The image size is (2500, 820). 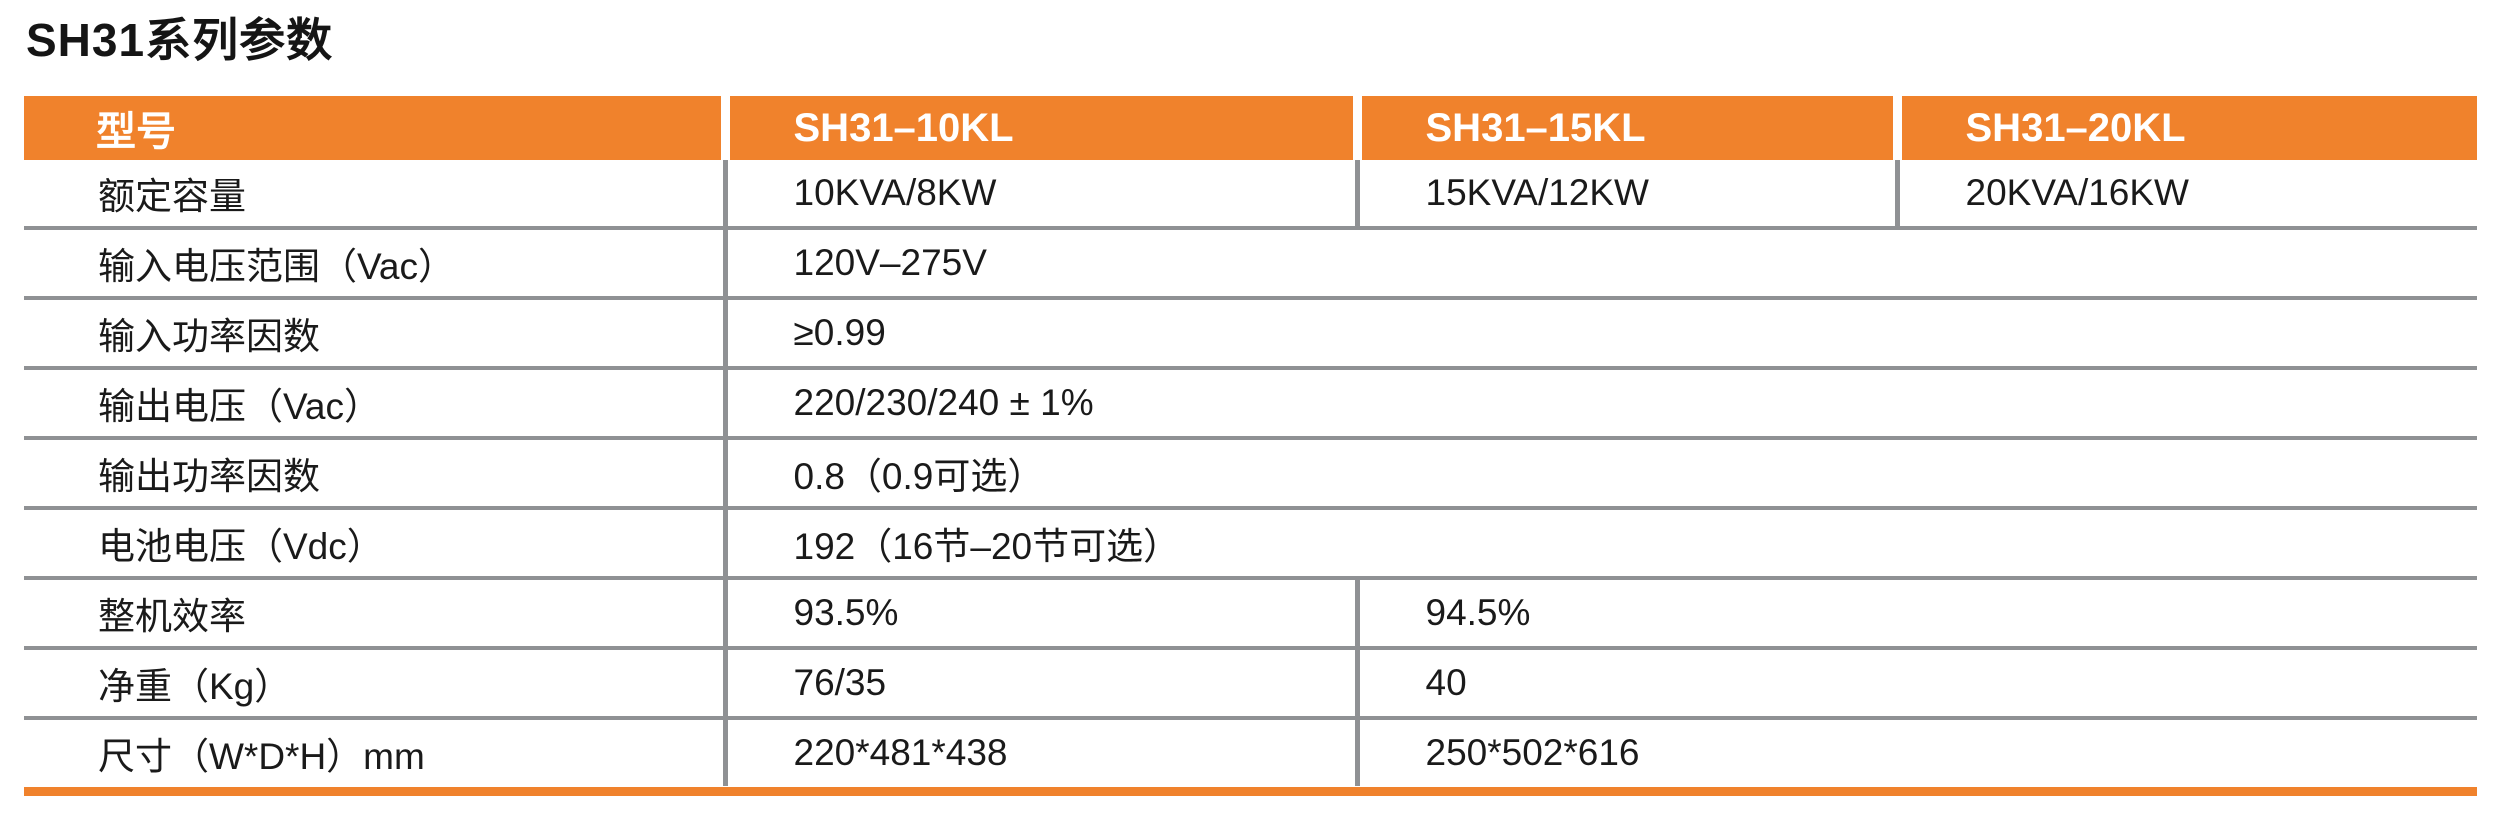 I want to click on row-label: 尺寸（W*D*H）mm, so click(x=261, y=756).